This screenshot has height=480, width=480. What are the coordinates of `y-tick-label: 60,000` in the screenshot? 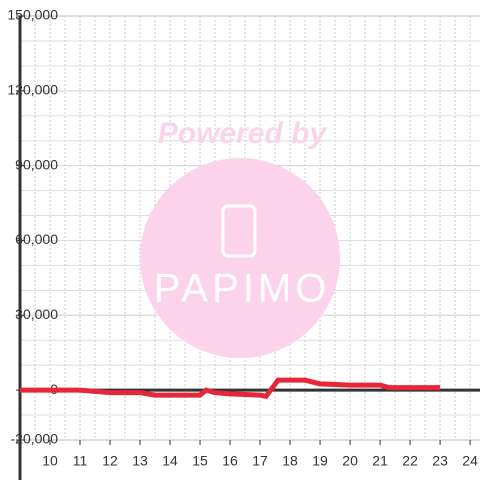 It's located at (36, 239).